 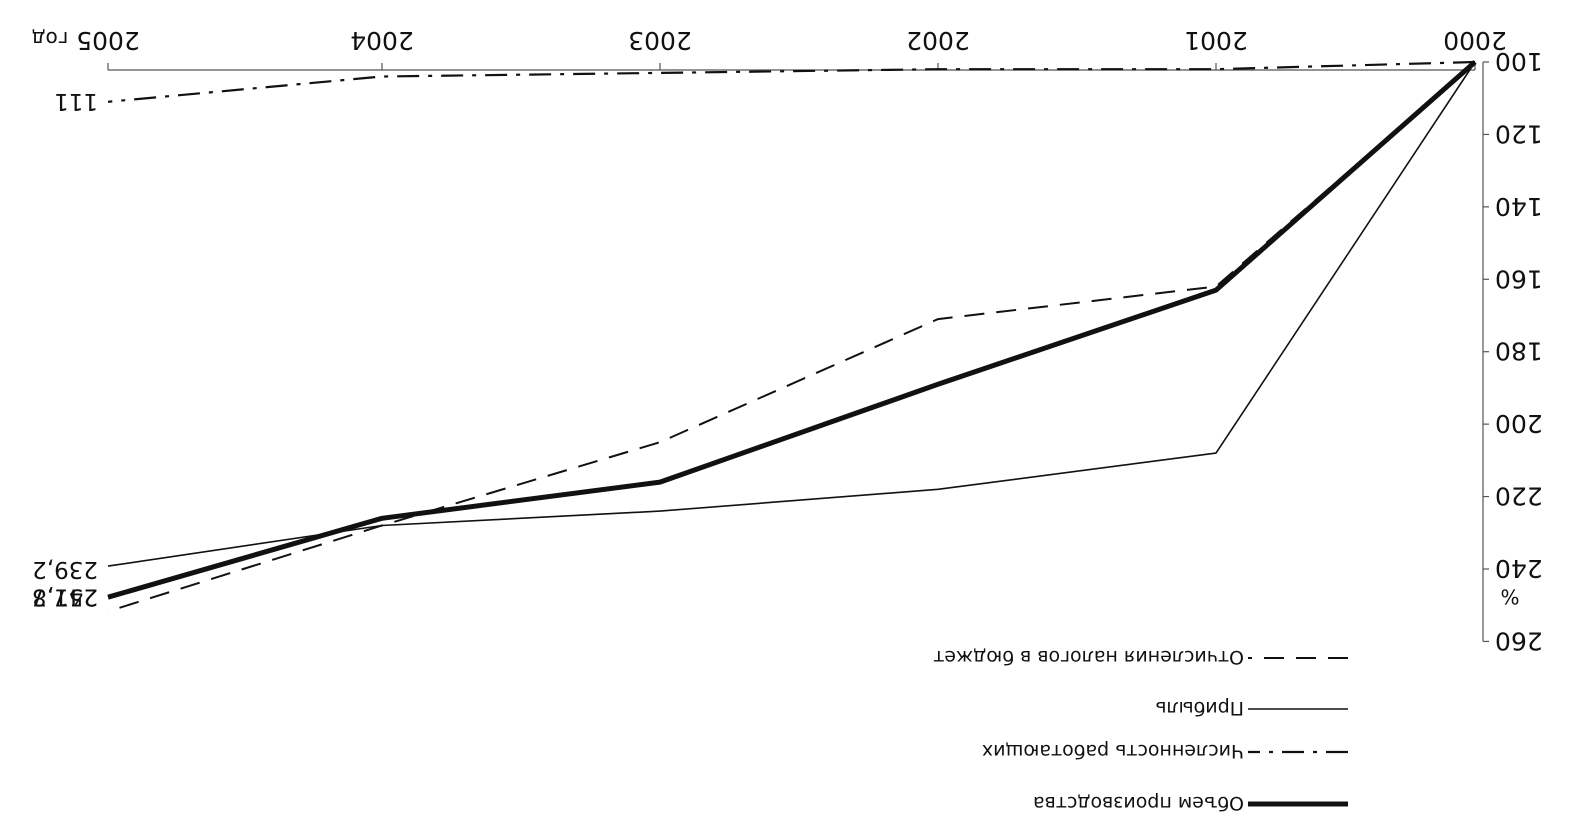 What do you see at coordinates (382, 40) in the screenshot?
I see `x-tick-label-2004: 2004` at bounding box center [382, 40].